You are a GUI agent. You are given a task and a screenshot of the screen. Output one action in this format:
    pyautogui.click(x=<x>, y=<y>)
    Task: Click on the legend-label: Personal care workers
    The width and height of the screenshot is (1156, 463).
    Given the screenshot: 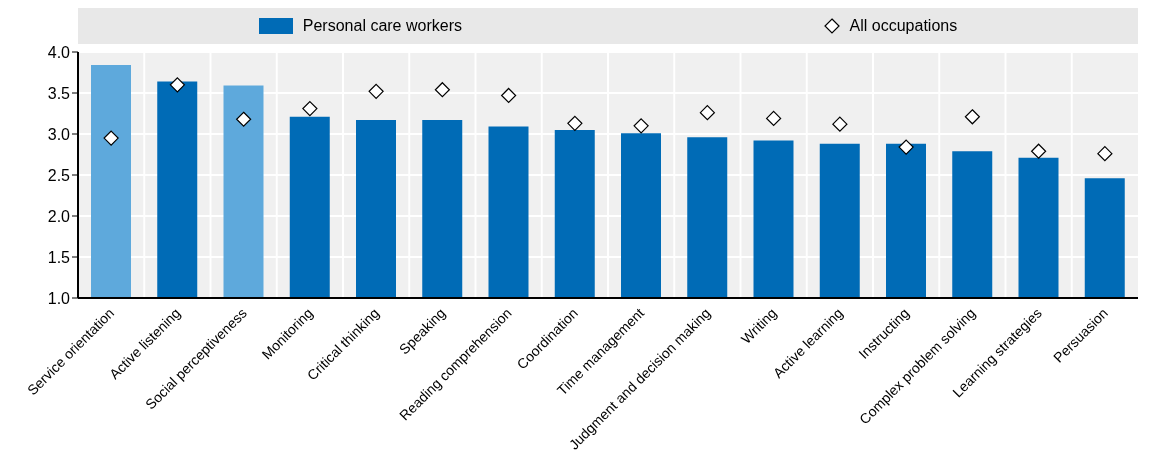 What is the action you would take?
    pyautogui.click(x=382, y=26)
    